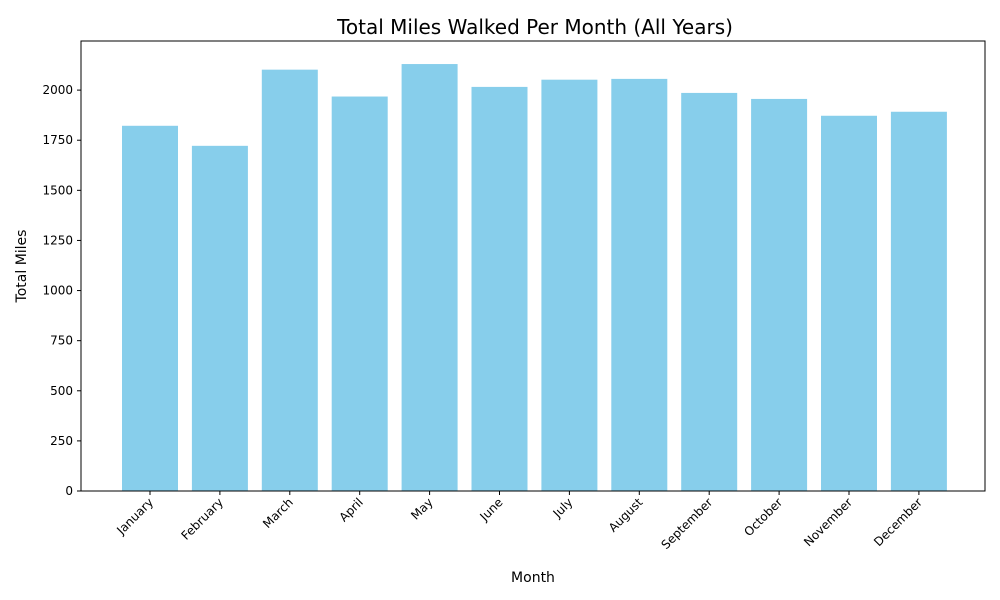 The height and width of the screenshot is (600, 1000). Describe the element at coordinates (849, 303) in the screenshot. I see `bar-november` at that location.